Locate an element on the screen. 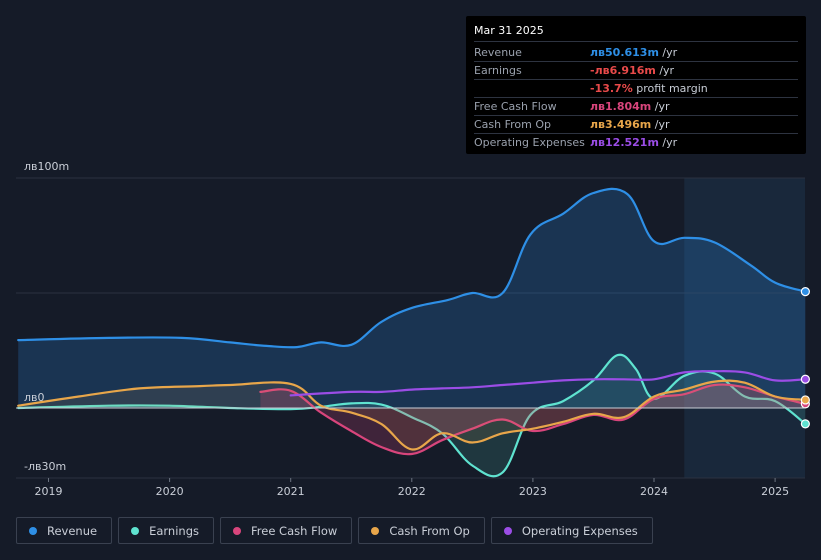 The image size is (821, 560). tooltip-row: Cash From Op лв3.496m /yr is located at coordinates (636, 125).